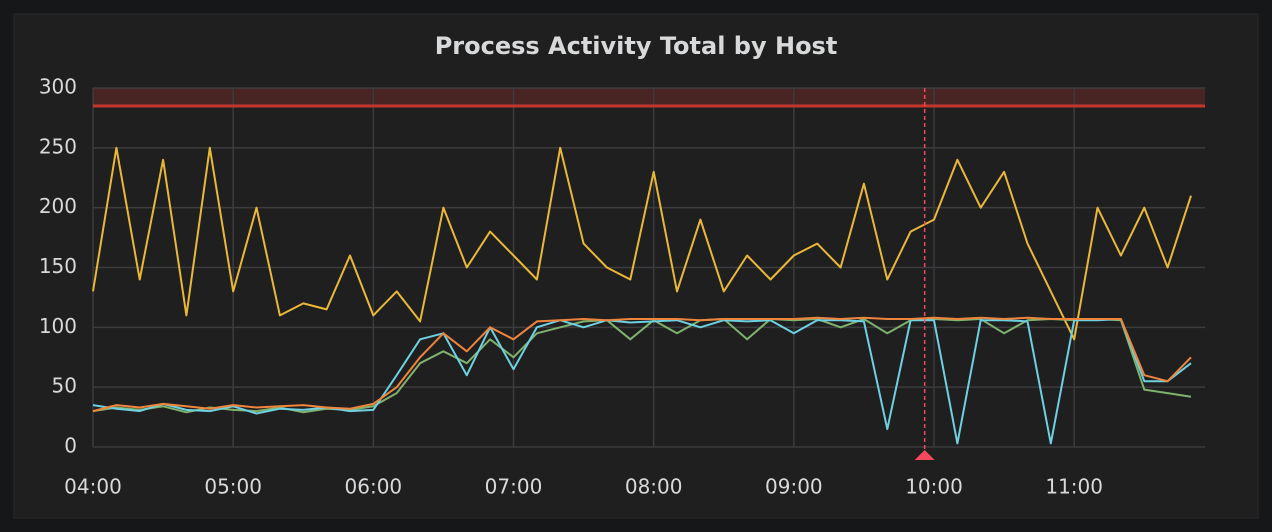  Describe the element at coordinates (924, 455) in the screenshot. I see `annotation-marker` at that location.